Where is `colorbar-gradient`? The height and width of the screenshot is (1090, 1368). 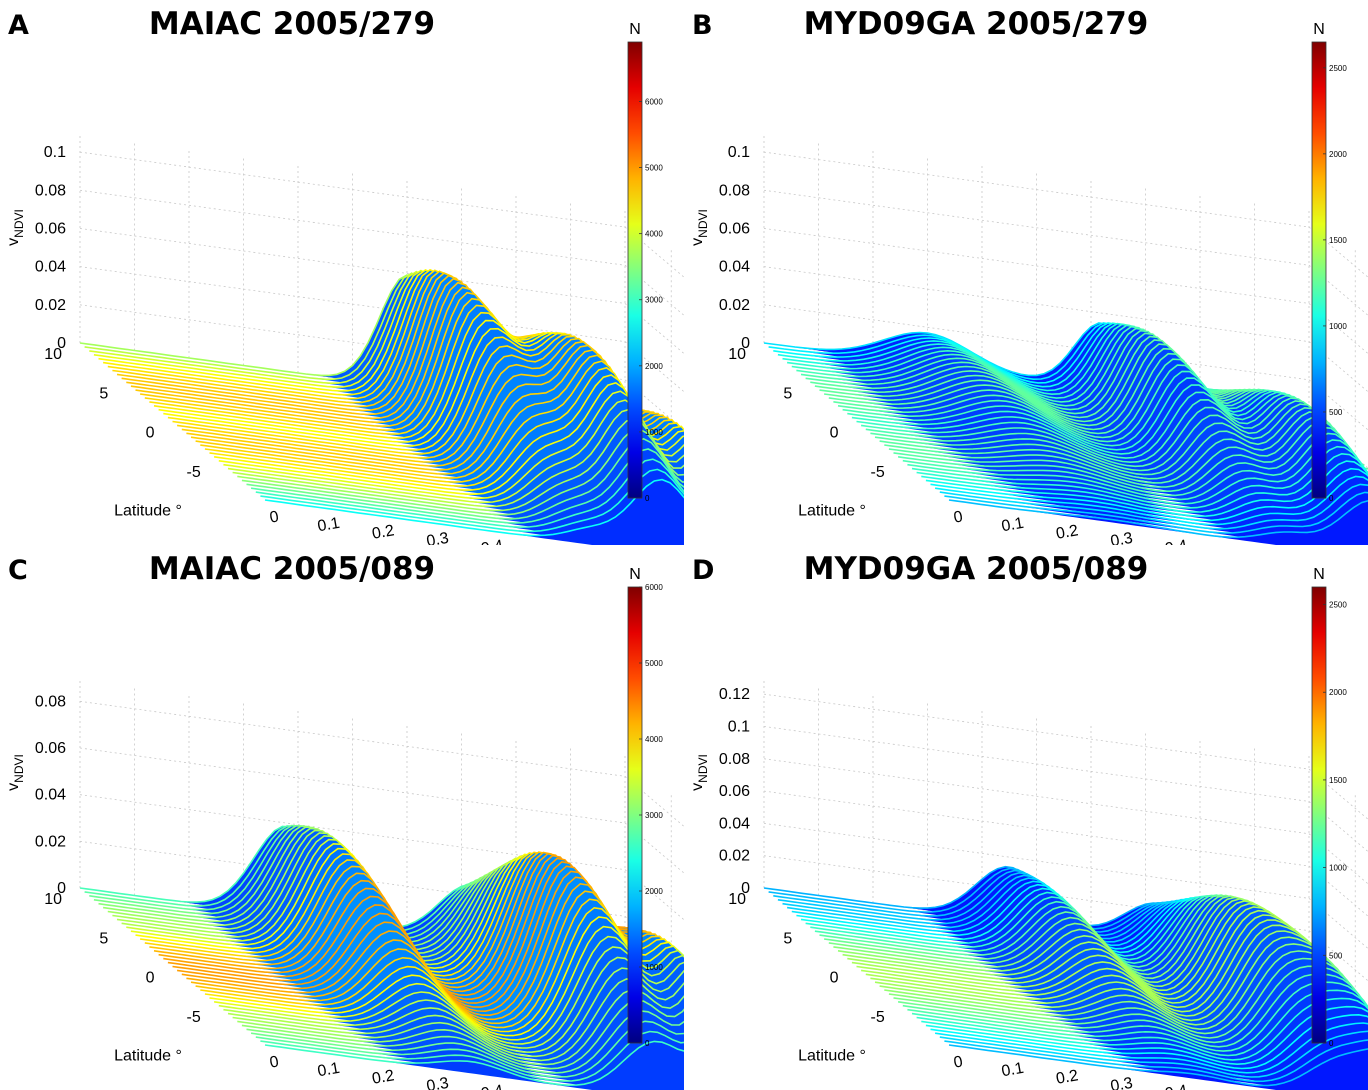 colorbar-gradient is located at coordinates (635, 270).